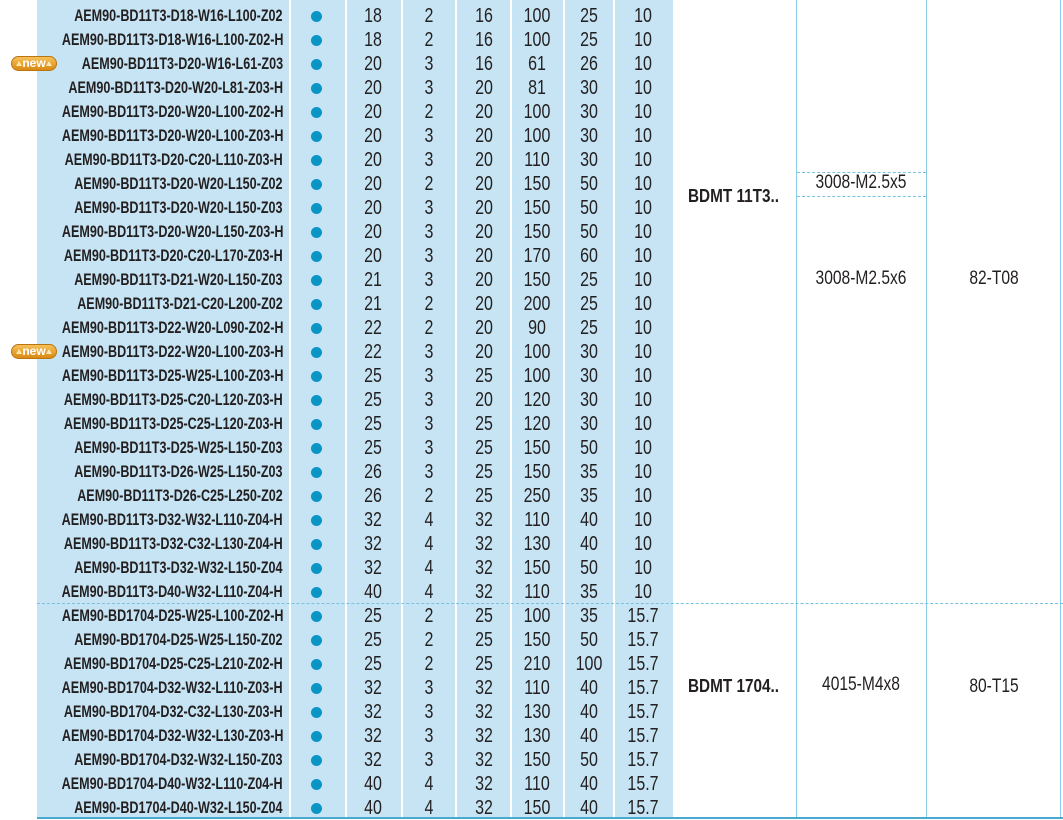 Image resolution: width=1063 pixels, height=820 pixels. What do you see at coordinates (537, 424) in the screenshot?
I see `cell-length: 120` at bounding box center [537, 424].